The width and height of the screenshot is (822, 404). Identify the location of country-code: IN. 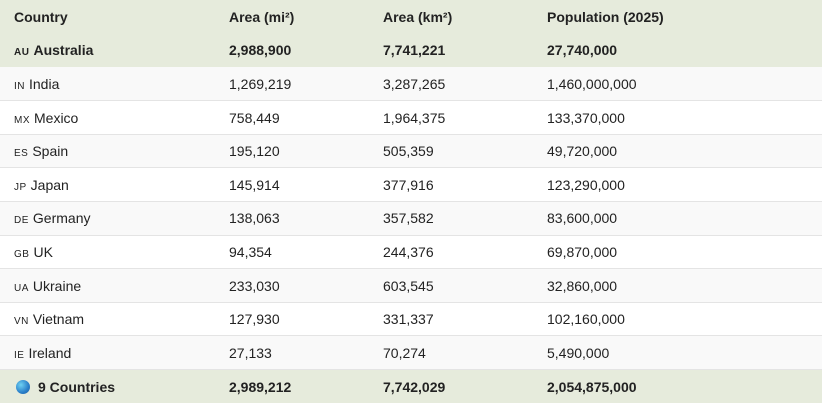
(19, 86).